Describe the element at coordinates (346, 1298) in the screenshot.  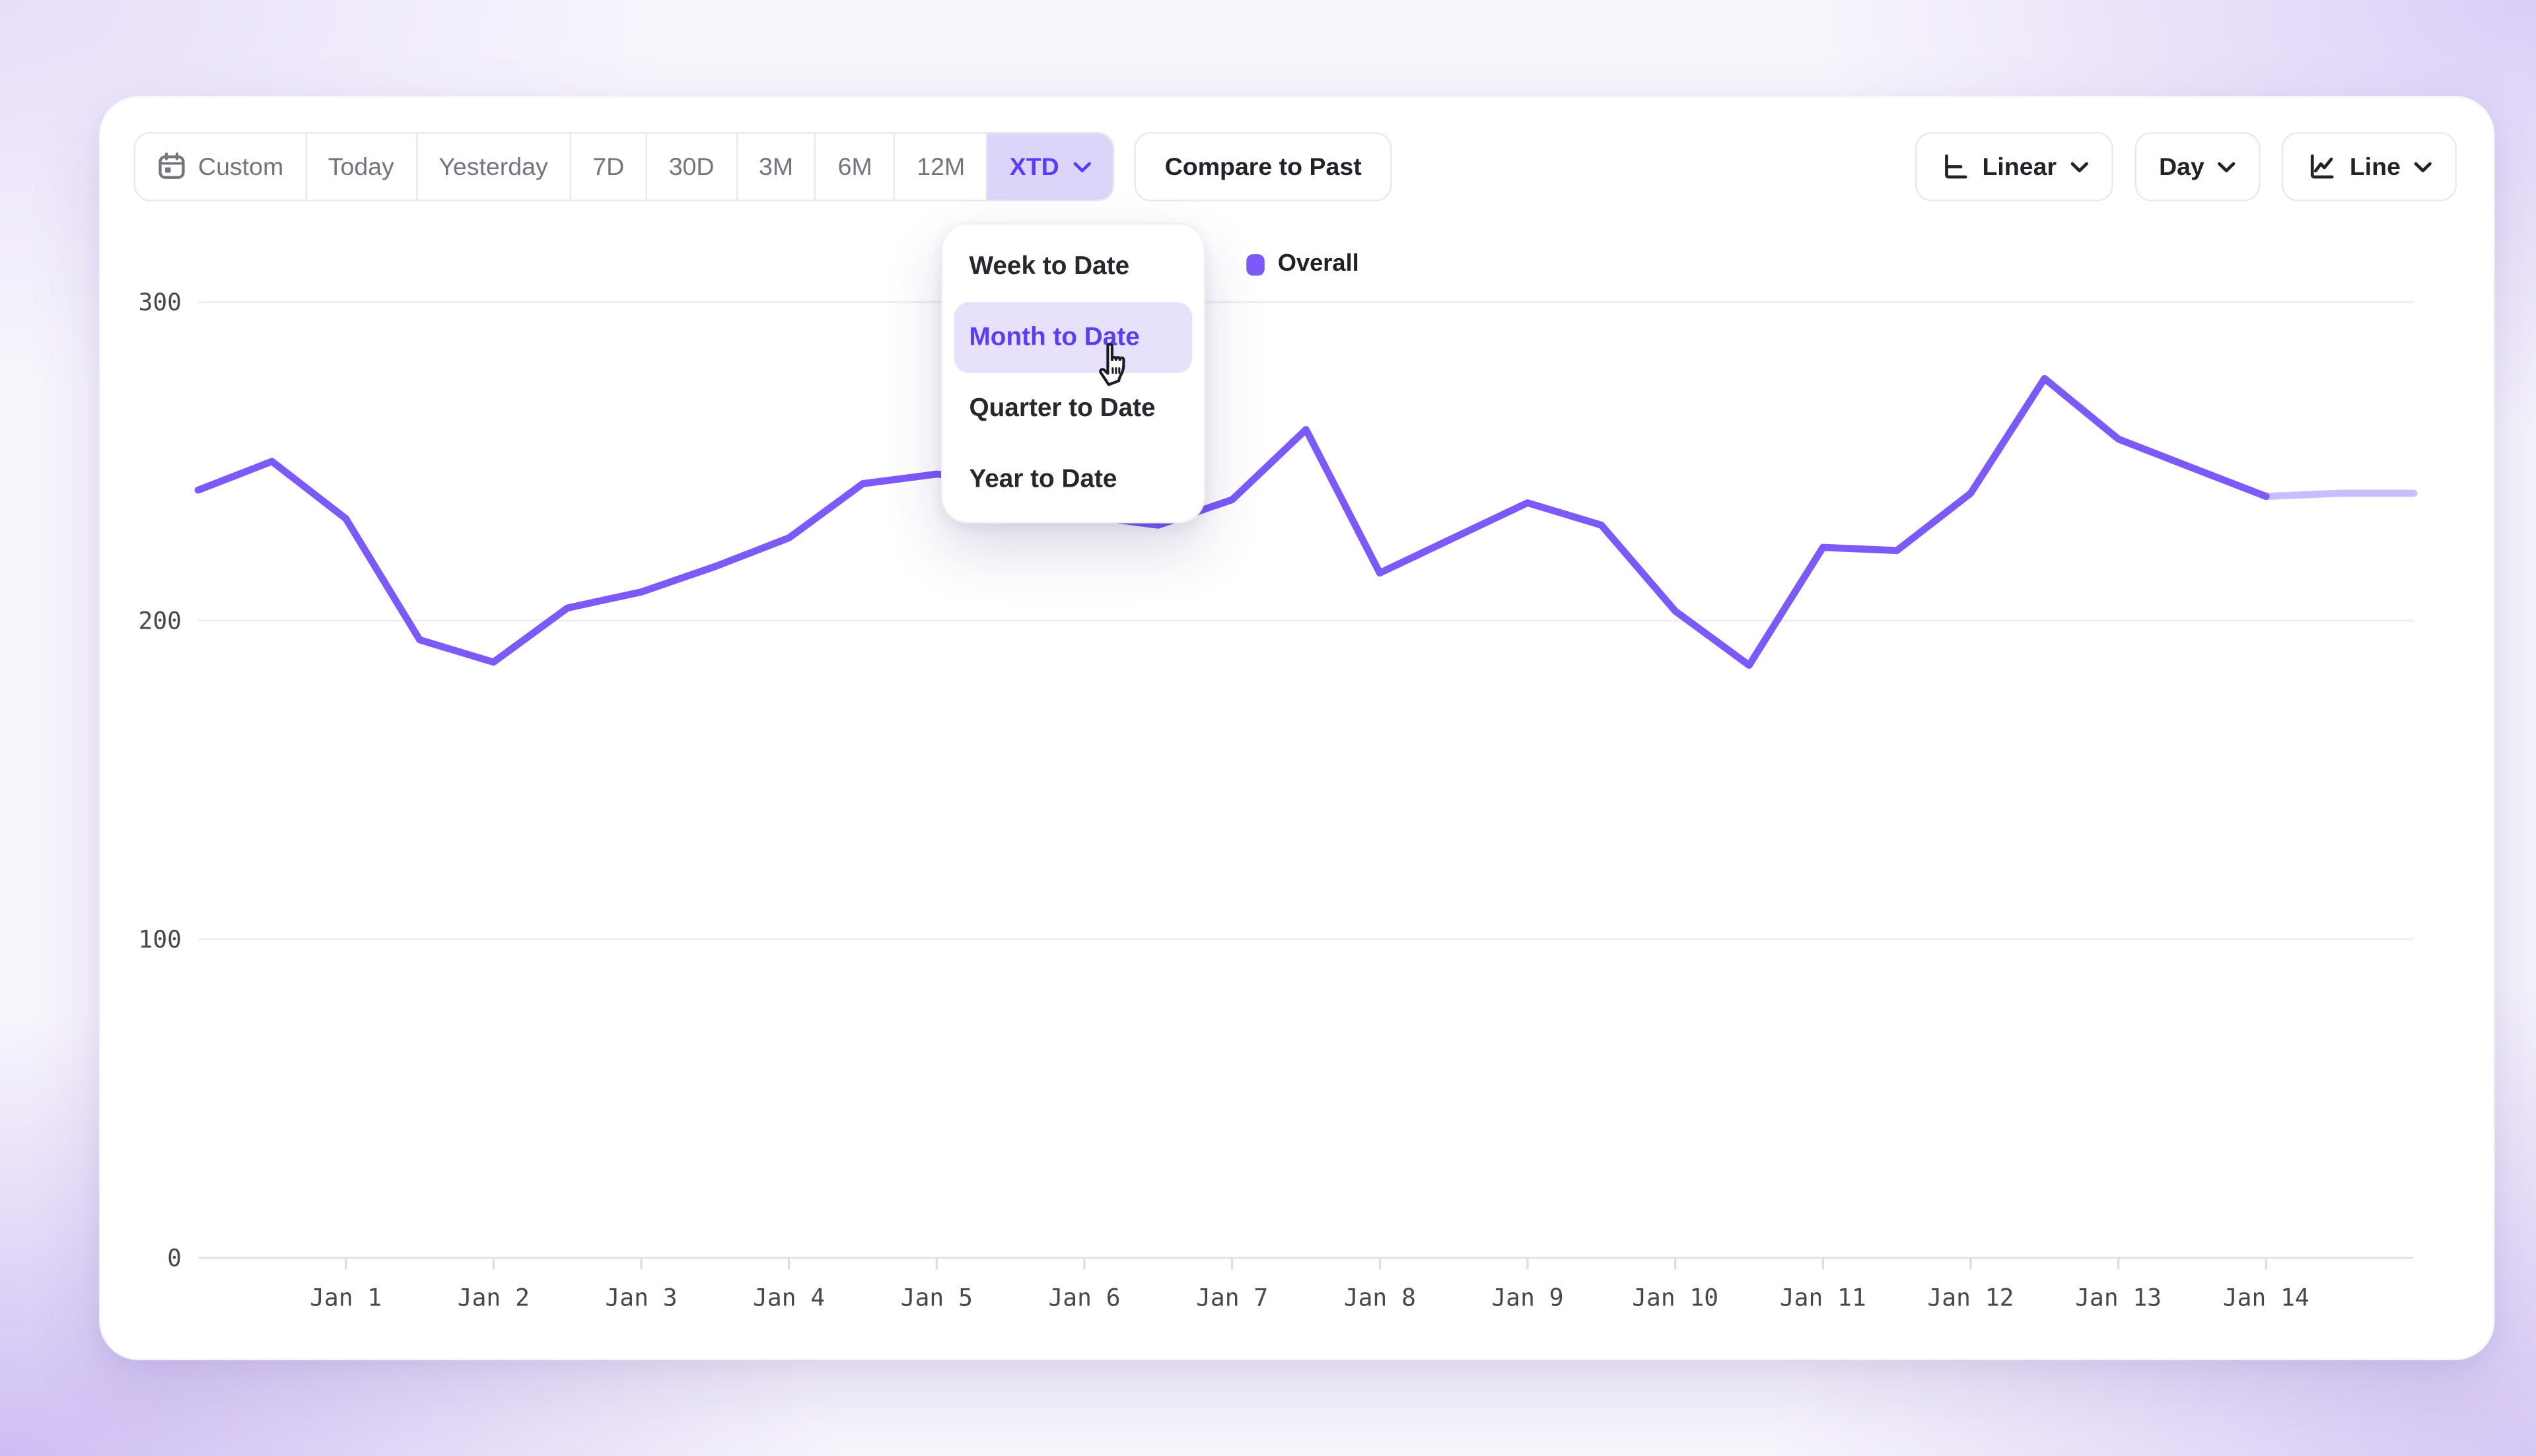
I see `x-tick-label-Jan-1: Jan 1` at that location.